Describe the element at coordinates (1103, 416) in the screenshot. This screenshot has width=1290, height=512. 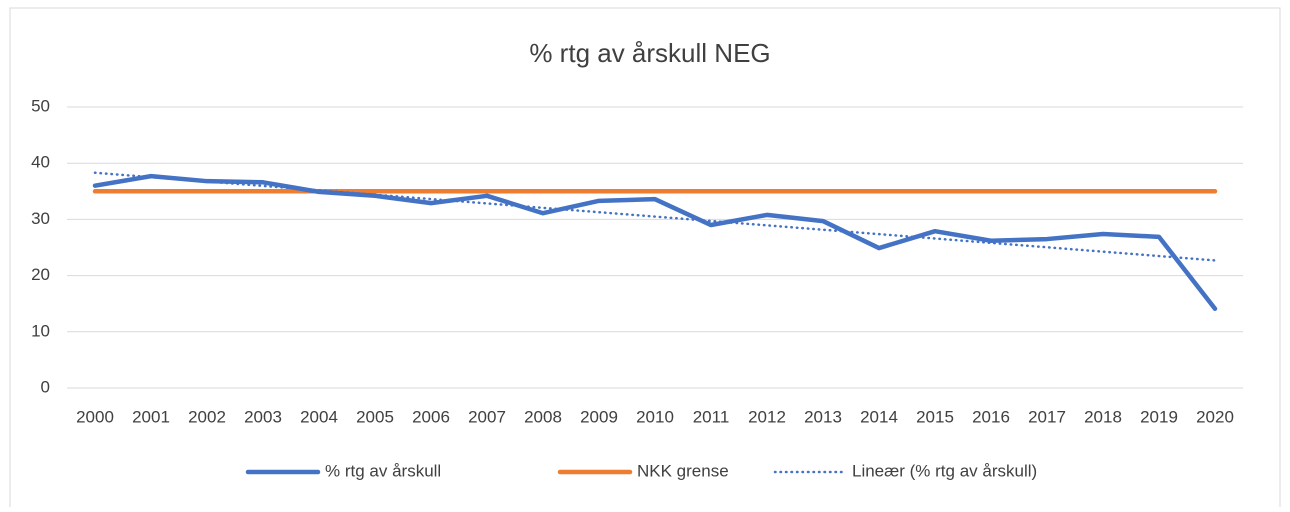
I see `x-tick-label: 2018` at that location.